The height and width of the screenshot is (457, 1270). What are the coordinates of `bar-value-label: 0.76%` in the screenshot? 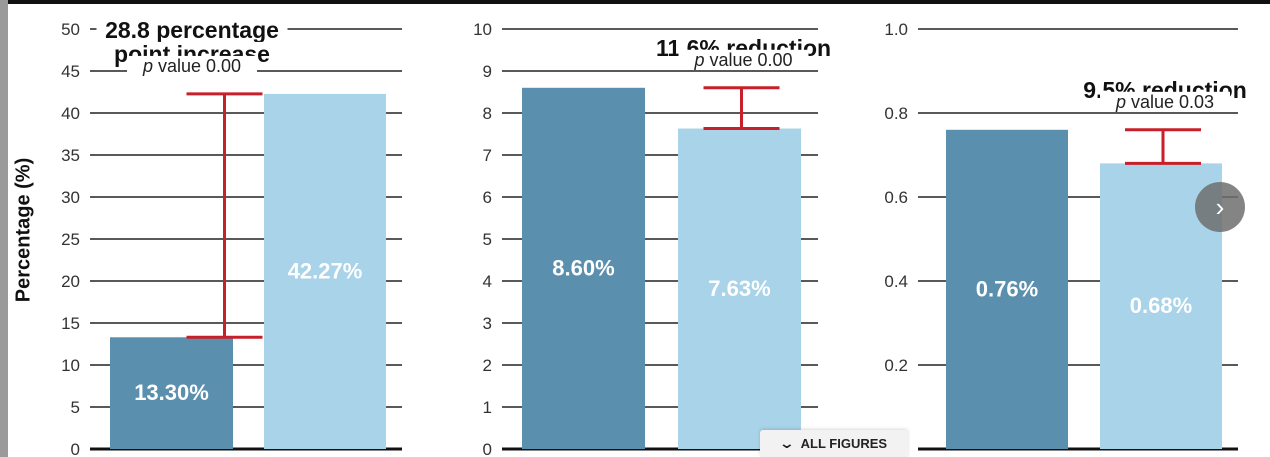 It's located at (1007, 288).